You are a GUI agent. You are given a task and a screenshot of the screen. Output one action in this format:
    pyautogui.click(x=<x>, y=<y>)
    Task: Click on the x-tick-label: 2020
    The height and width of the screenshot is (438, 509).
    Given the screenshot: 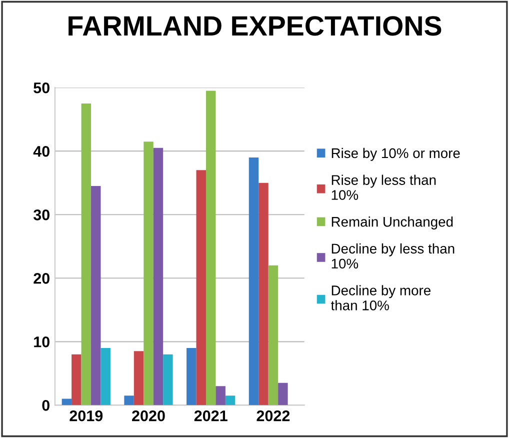 What is the action you would take?
    pyautogui.click(x=148, y=416)
    